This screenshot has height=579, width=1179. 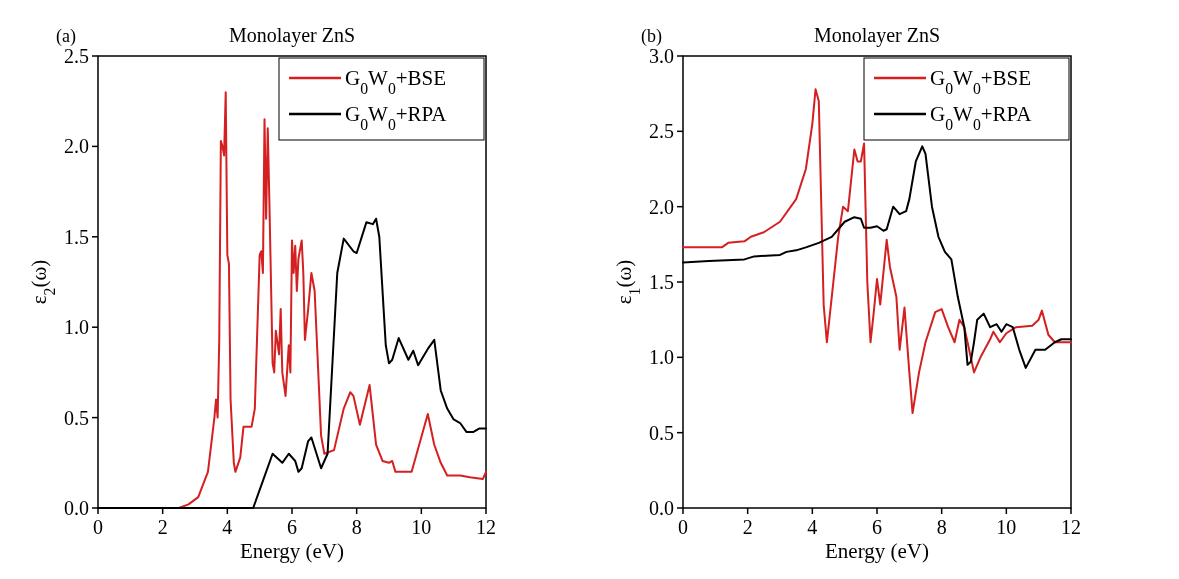 I want to click on y-tick-label: 3.0, so click(x=661, y=56).